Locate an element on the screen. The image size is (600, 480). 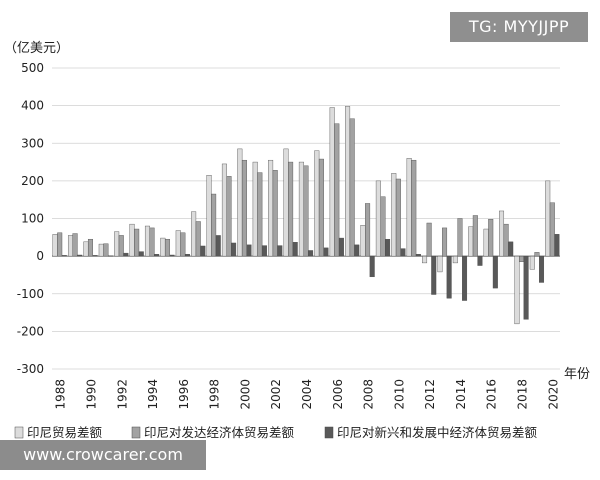
x-tick-label: 2014 is located at coordinates (461, 394).